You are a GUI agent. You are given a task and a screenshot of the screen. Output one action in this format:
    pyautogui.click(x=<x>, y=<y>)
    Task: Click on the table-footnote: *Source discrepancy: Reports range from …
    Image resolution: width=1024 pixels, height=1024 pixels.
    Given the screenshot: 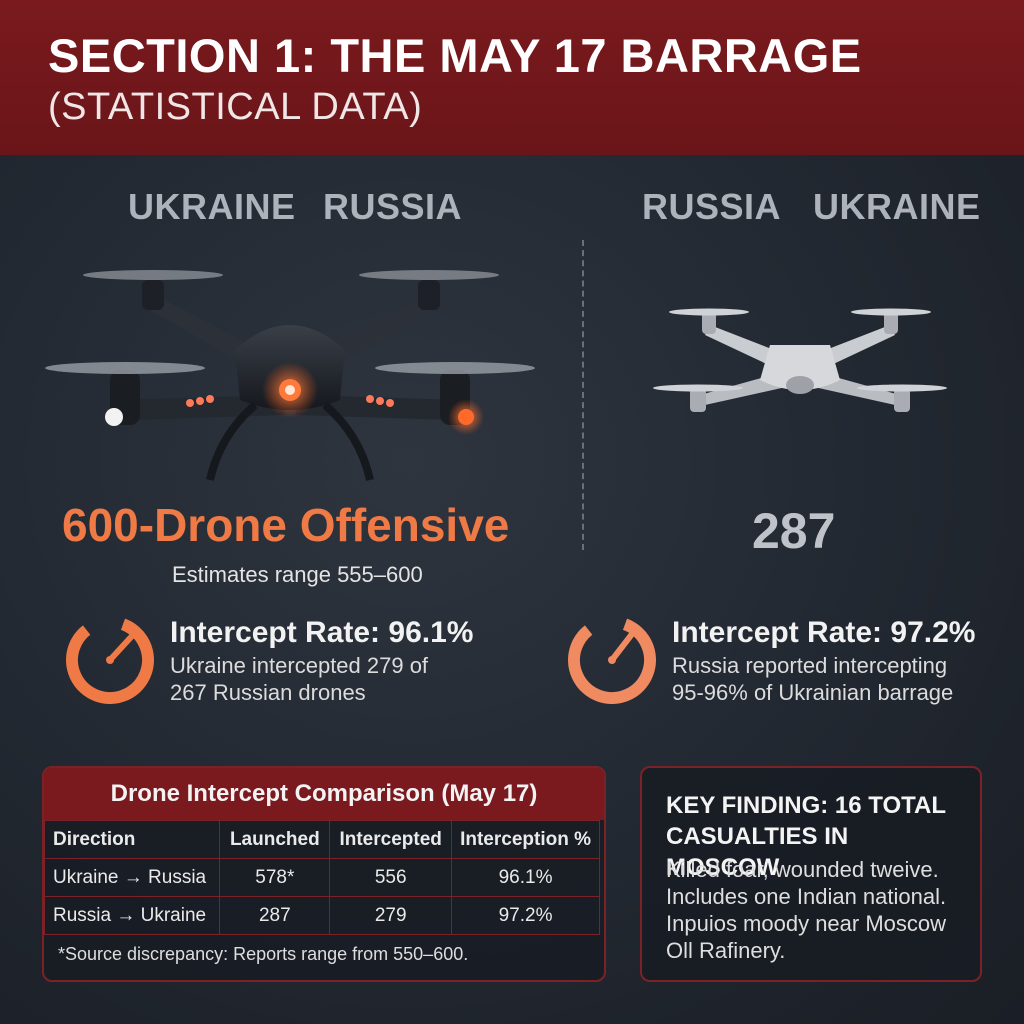 What is the action you would take?
    pyautogui.click(x=263, y=954)
    